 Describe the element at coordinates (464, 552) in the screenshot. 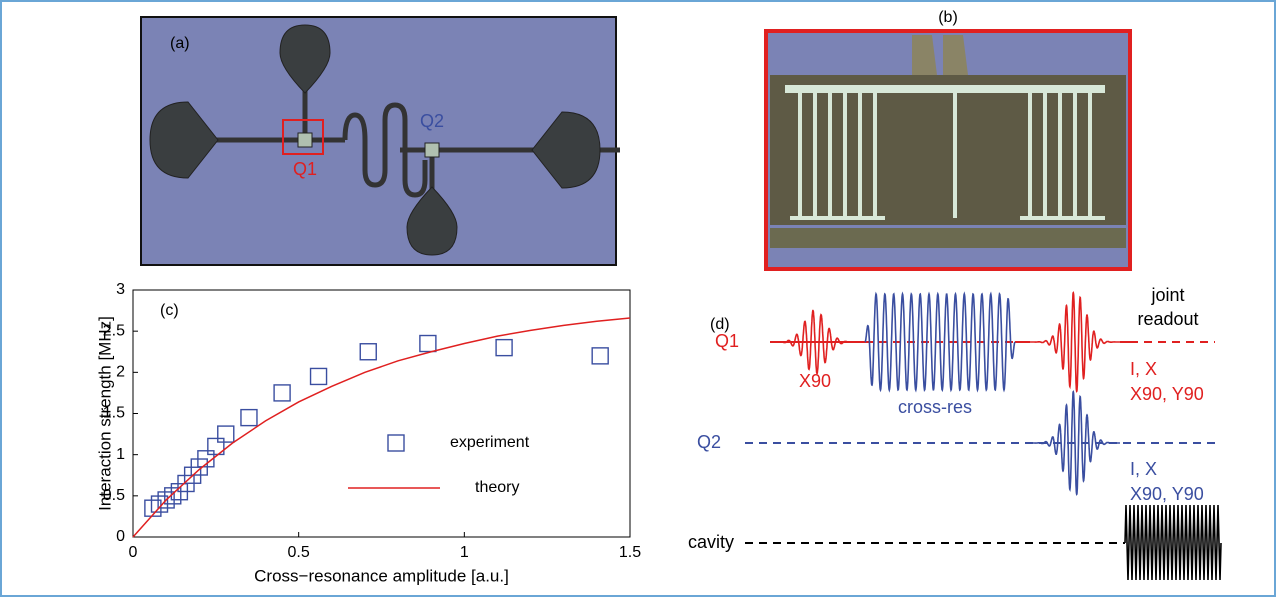

I see `x-tick-label: 1` at that location.